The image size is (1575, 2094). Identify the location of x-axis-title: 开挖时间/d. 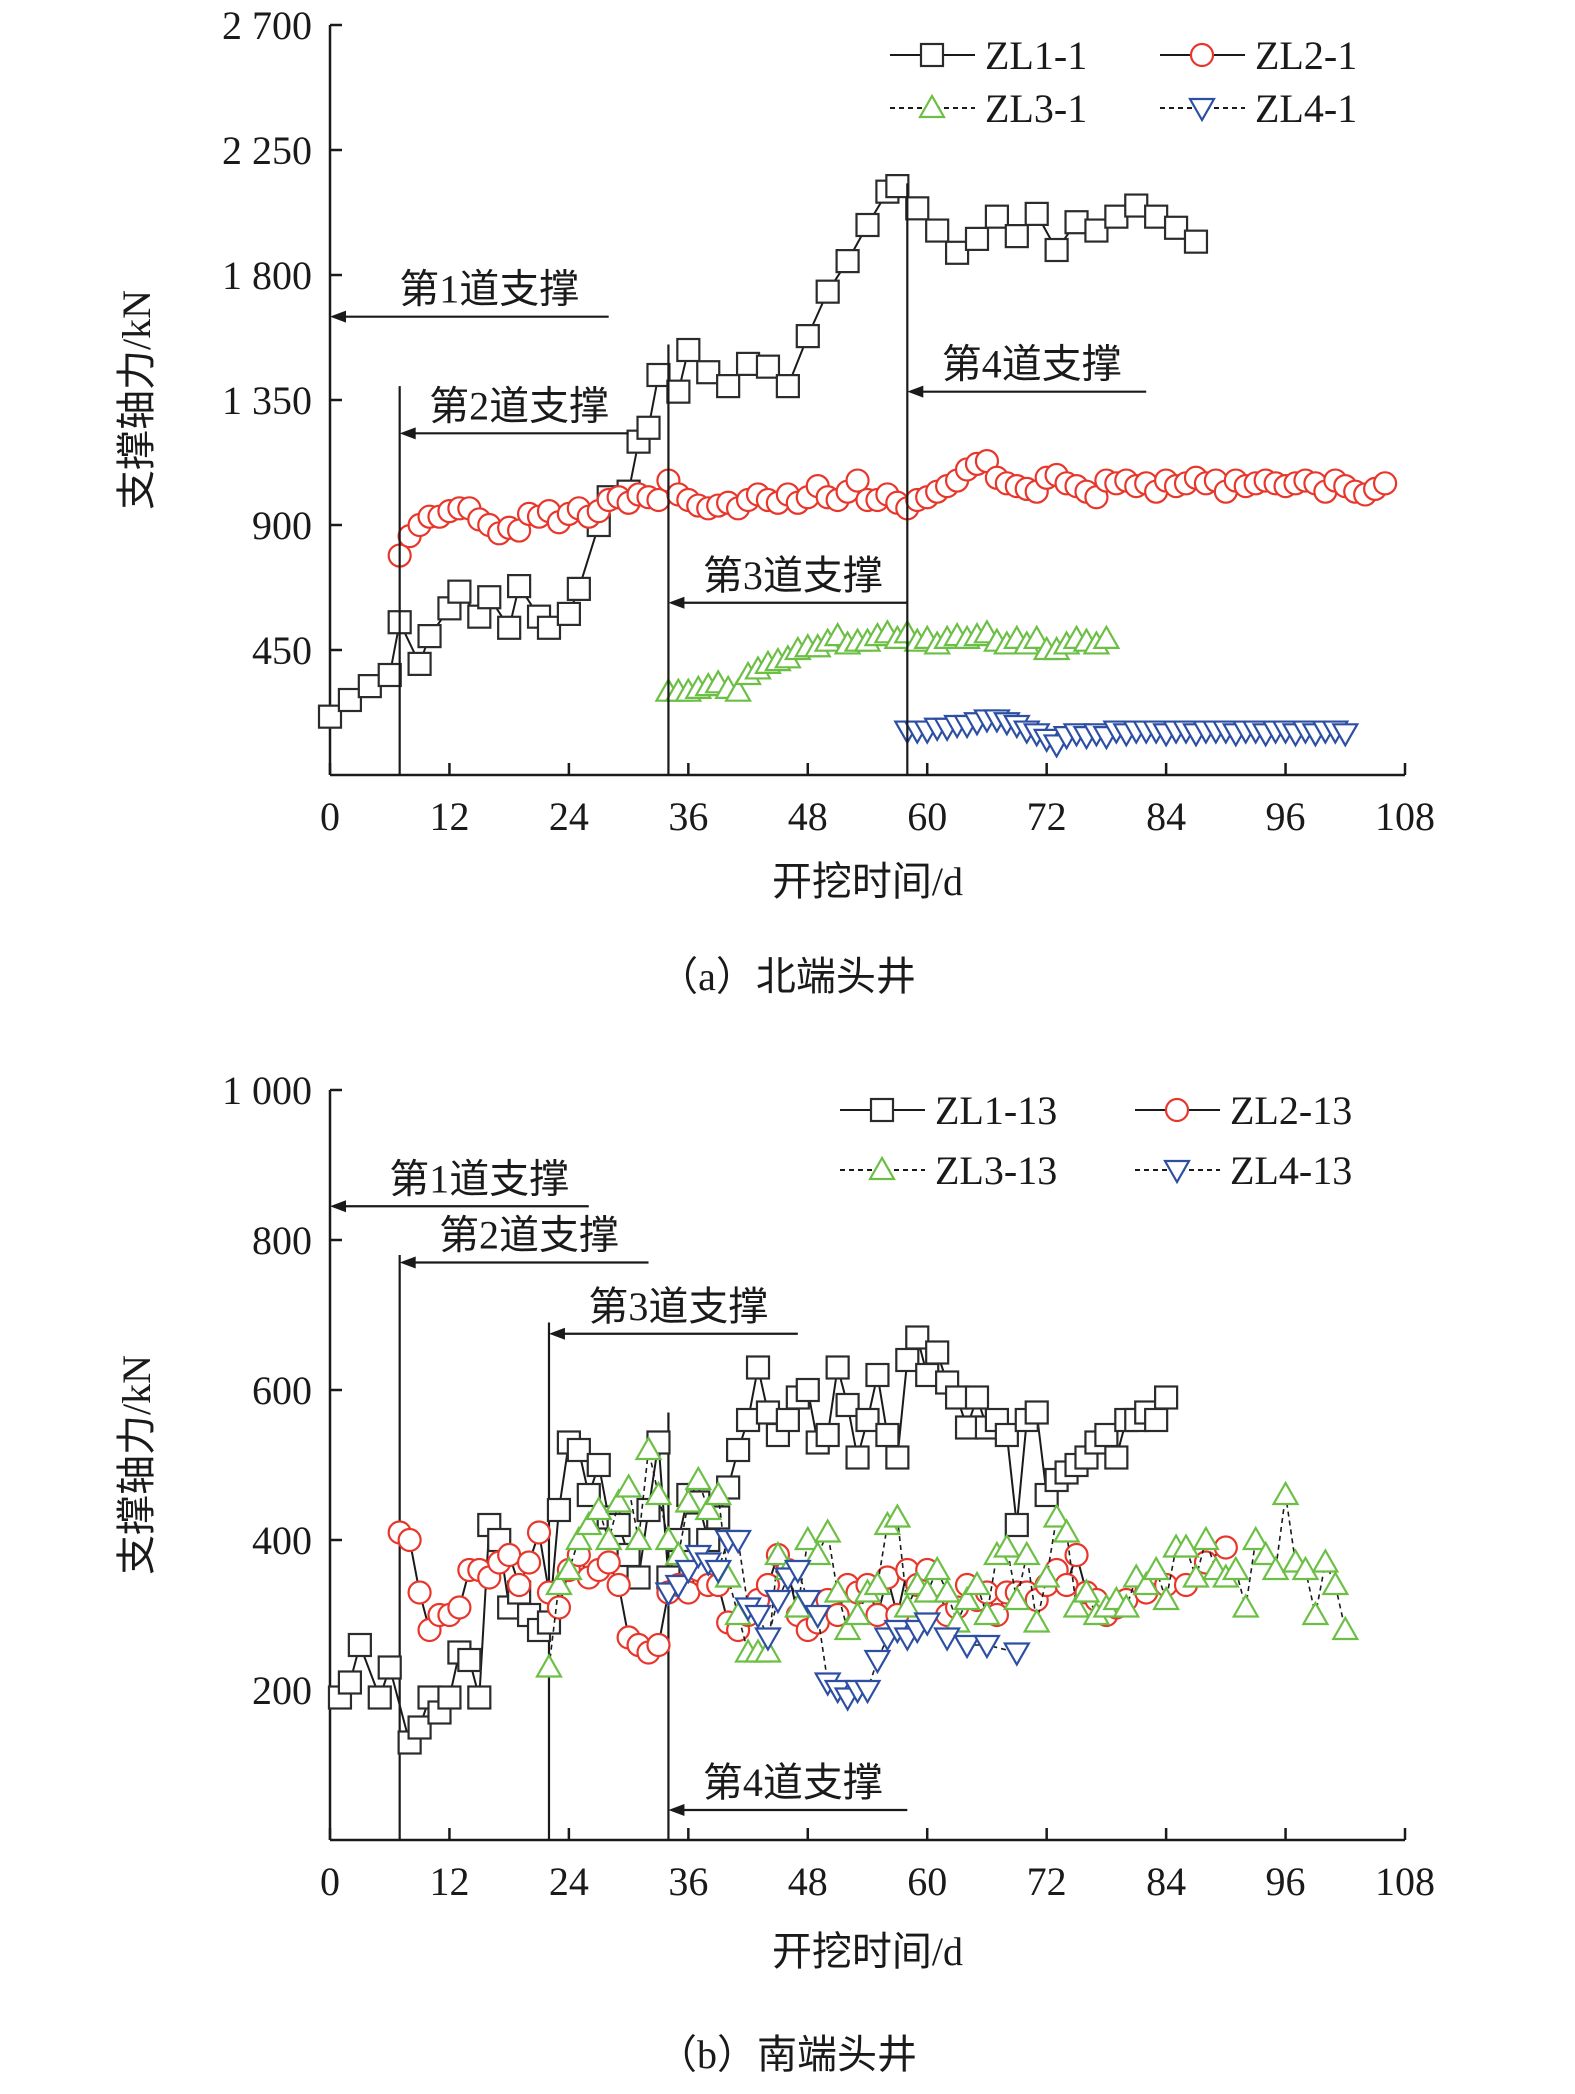
(867, 1951).